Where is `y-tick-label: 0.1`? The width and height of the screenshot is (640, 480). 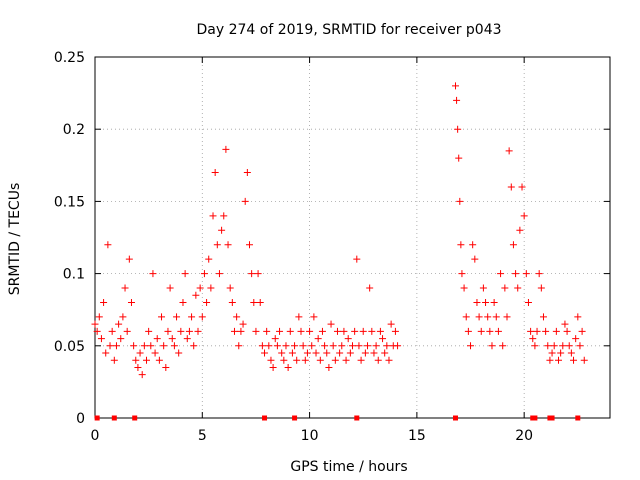 y-tick-label: 0.1 is located at coordinates (74, 275).